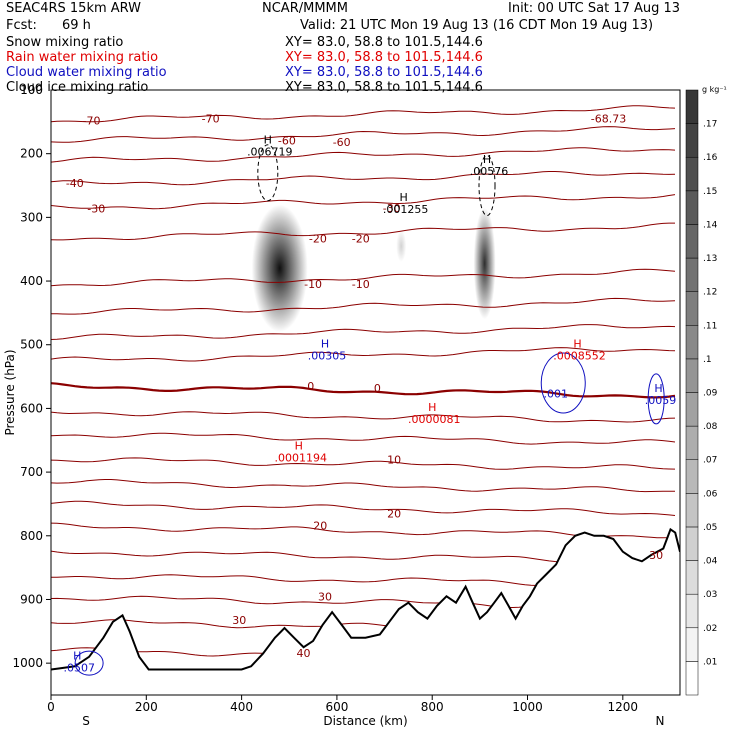 The image size is (740, 740). I want to click on x-tick-label: 400, so click(241, 707).